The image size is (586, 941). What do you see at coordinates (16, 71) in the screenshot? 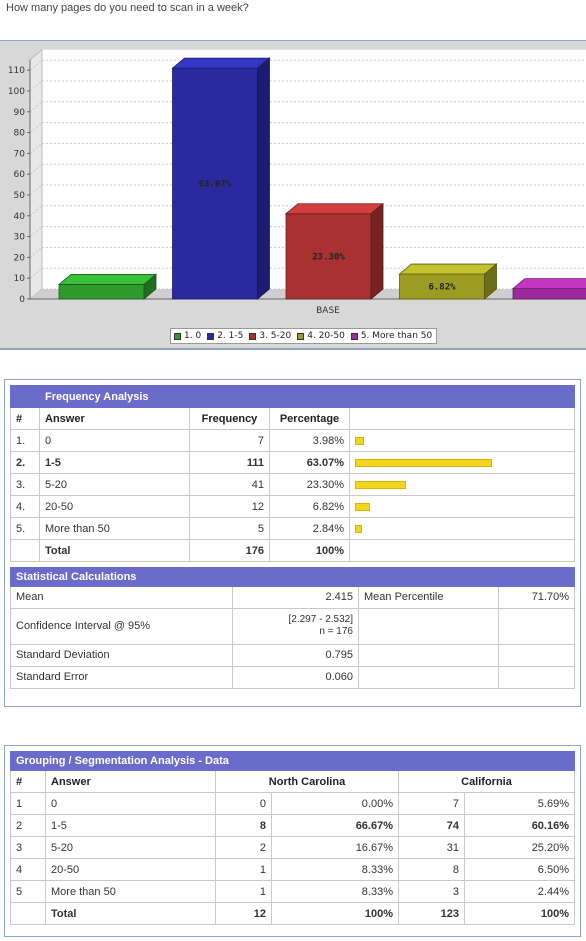
I see `y-tick-label: 110` at bounding box center [16, 71].